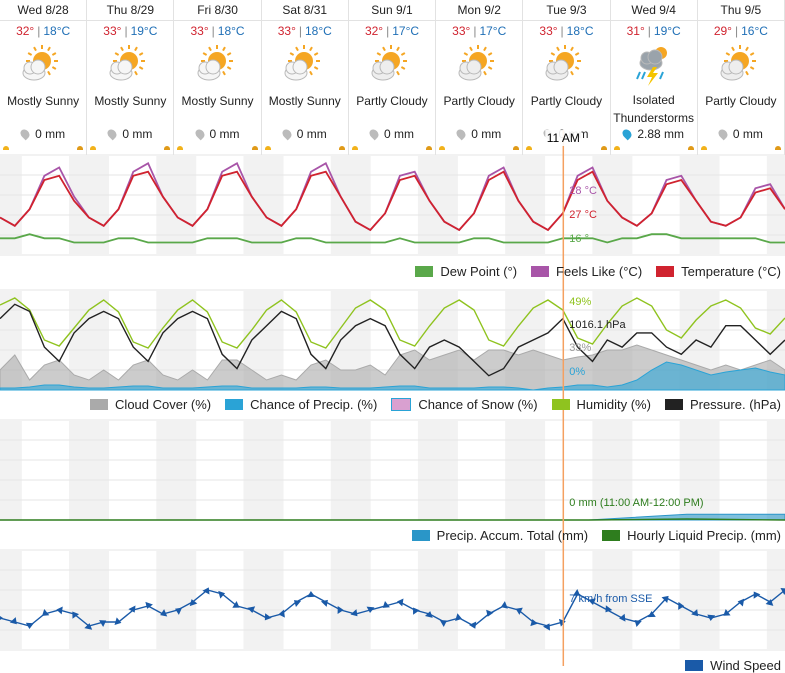 This screenshot has height=673, width=785. I want to click on day-column: Sat 8/31 33° | 18°C Mostly Sunny 0 mm, so click(305, 77).